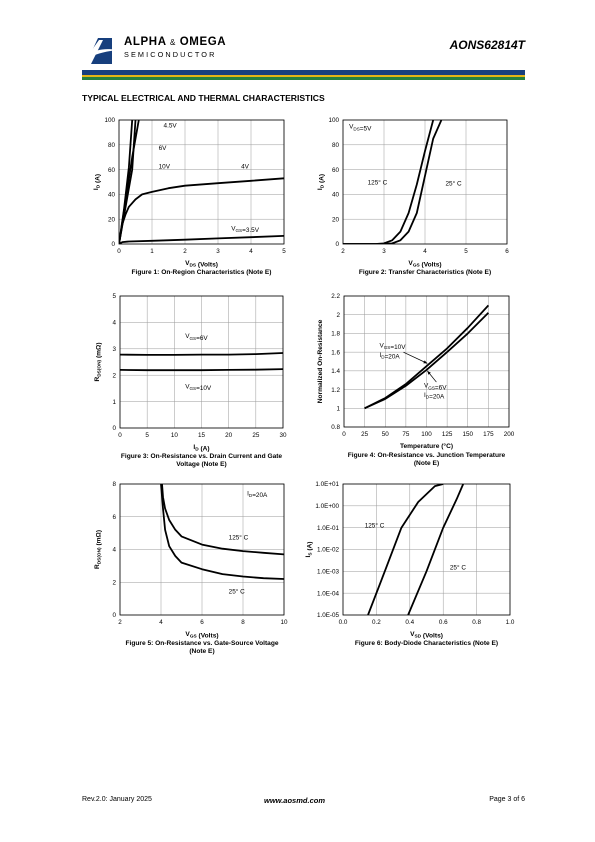 This screenshot has height=842, width=595. Describe the element at coordinates (488, 434) in the screenshot. I see `x-tick-label: 175` at that location.